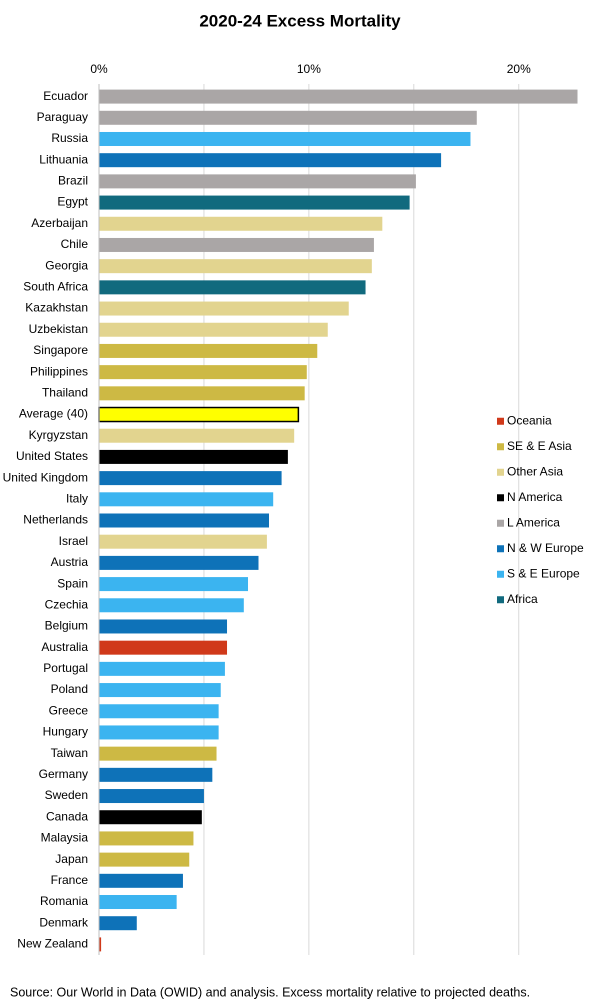 The height and width of the screenshot is (1005, 601). What do you see at coordinates (535, 471) in the screenshot?
I see `legend-label: Other Asia` at bounding box center [535, 471].